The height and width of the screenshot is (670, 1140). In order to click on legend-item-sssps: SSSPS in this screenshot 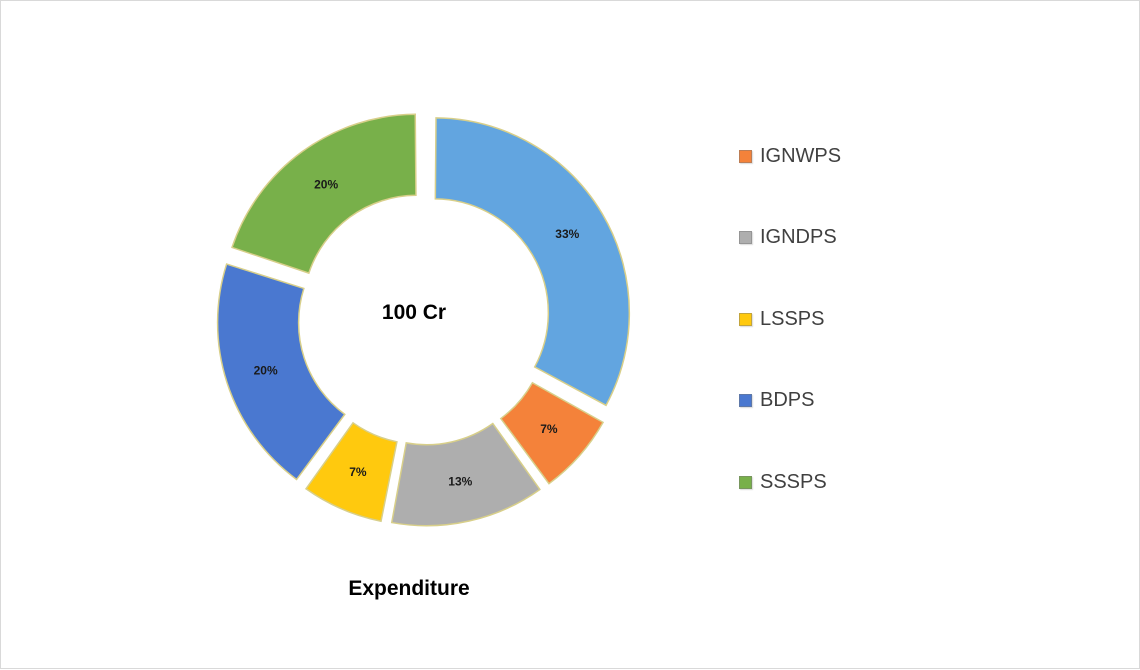, I will do `click(790, 482)`.